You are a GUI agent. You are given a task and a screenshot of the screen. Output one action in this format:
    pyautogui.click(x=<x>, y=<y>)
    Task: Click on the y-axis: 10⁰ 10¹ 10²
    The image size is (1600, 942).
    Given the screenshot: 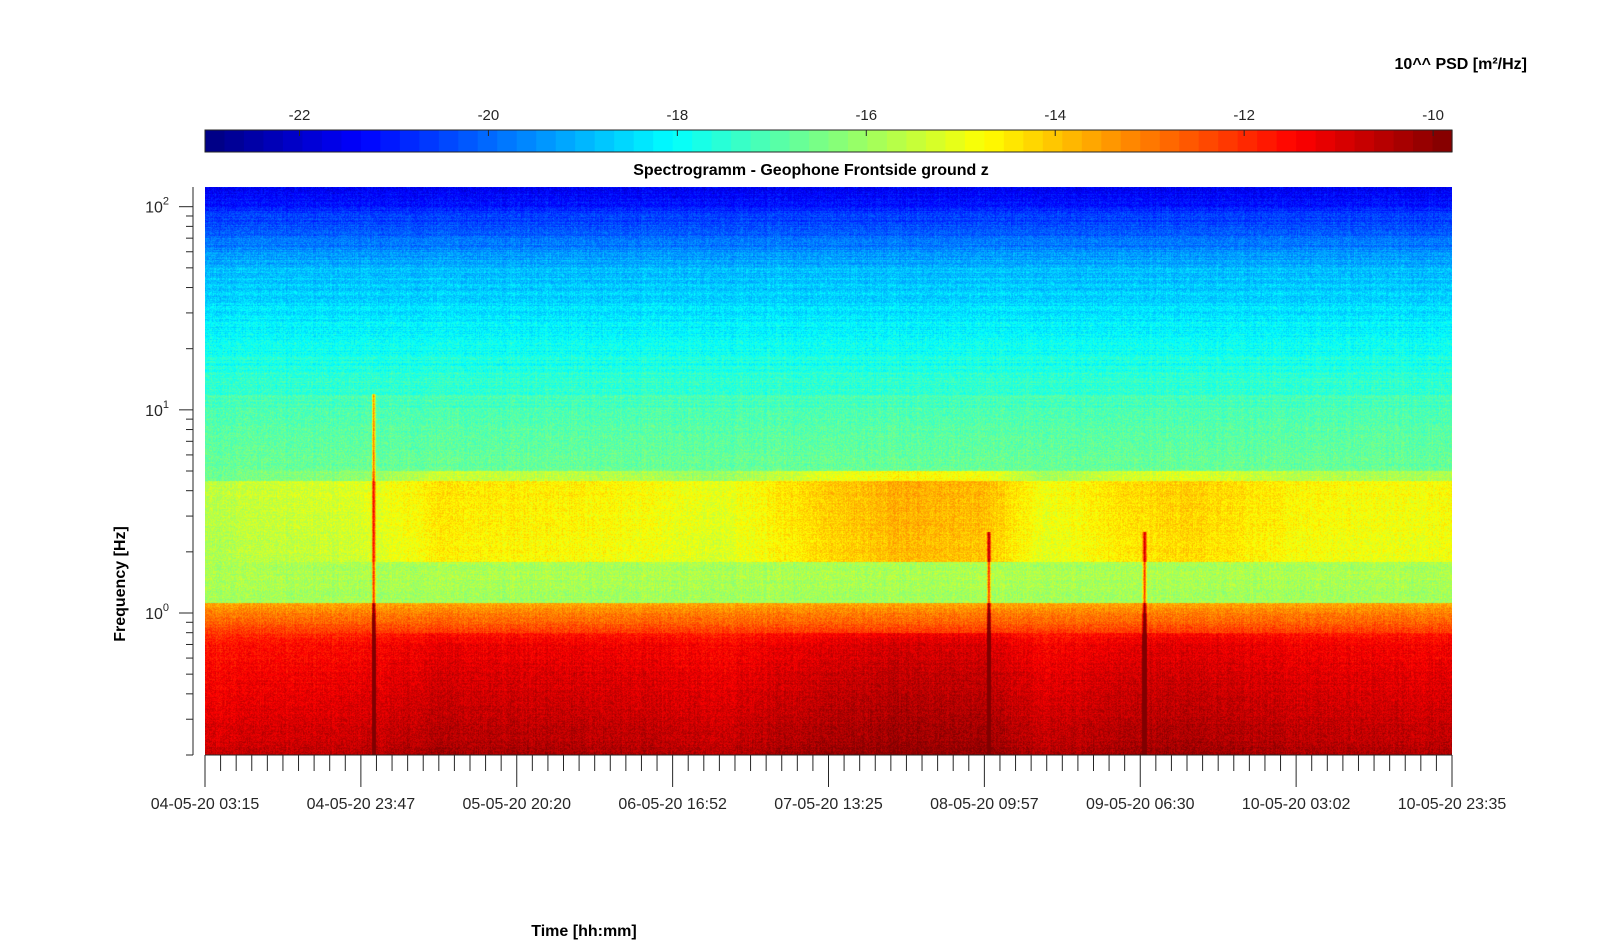 What is the action you would take?
    pyautogui.click(x=169, y=471)
    